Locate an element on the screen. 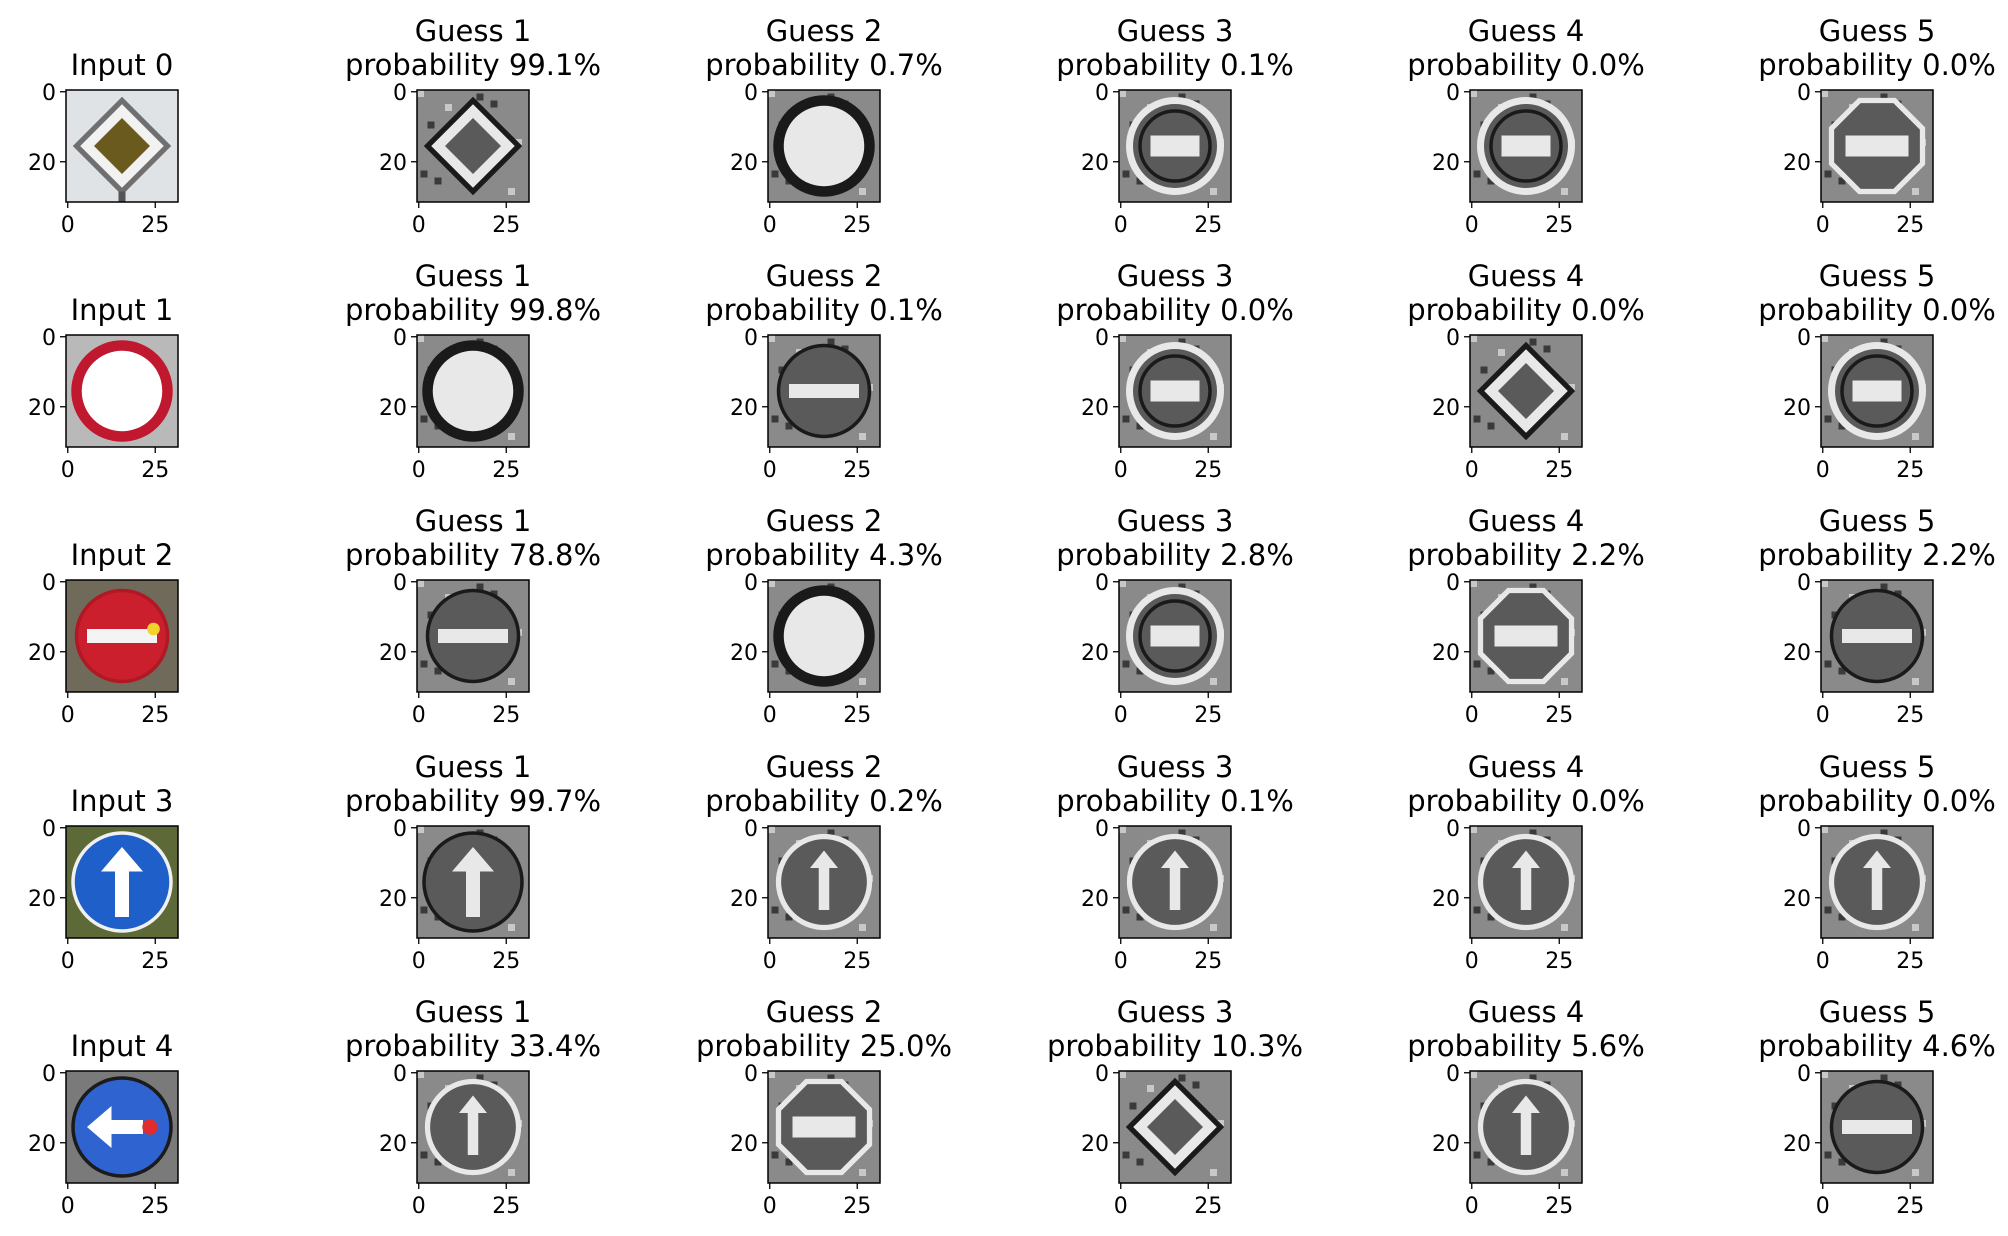  guess-0-2-sign-image is located at coordinates (824, 146).